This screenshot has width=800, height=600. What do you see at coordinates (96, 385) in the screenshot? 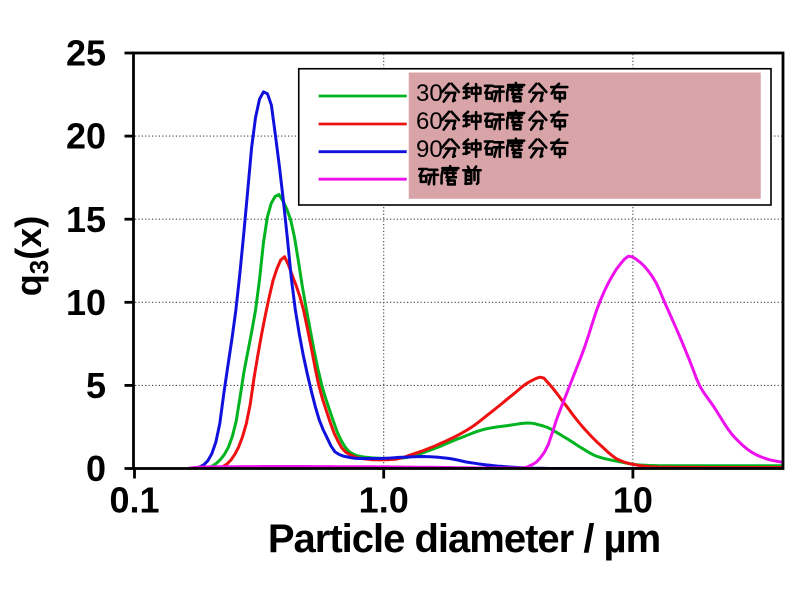
I see `svg-text: 5` at bounding box center [96, 385].